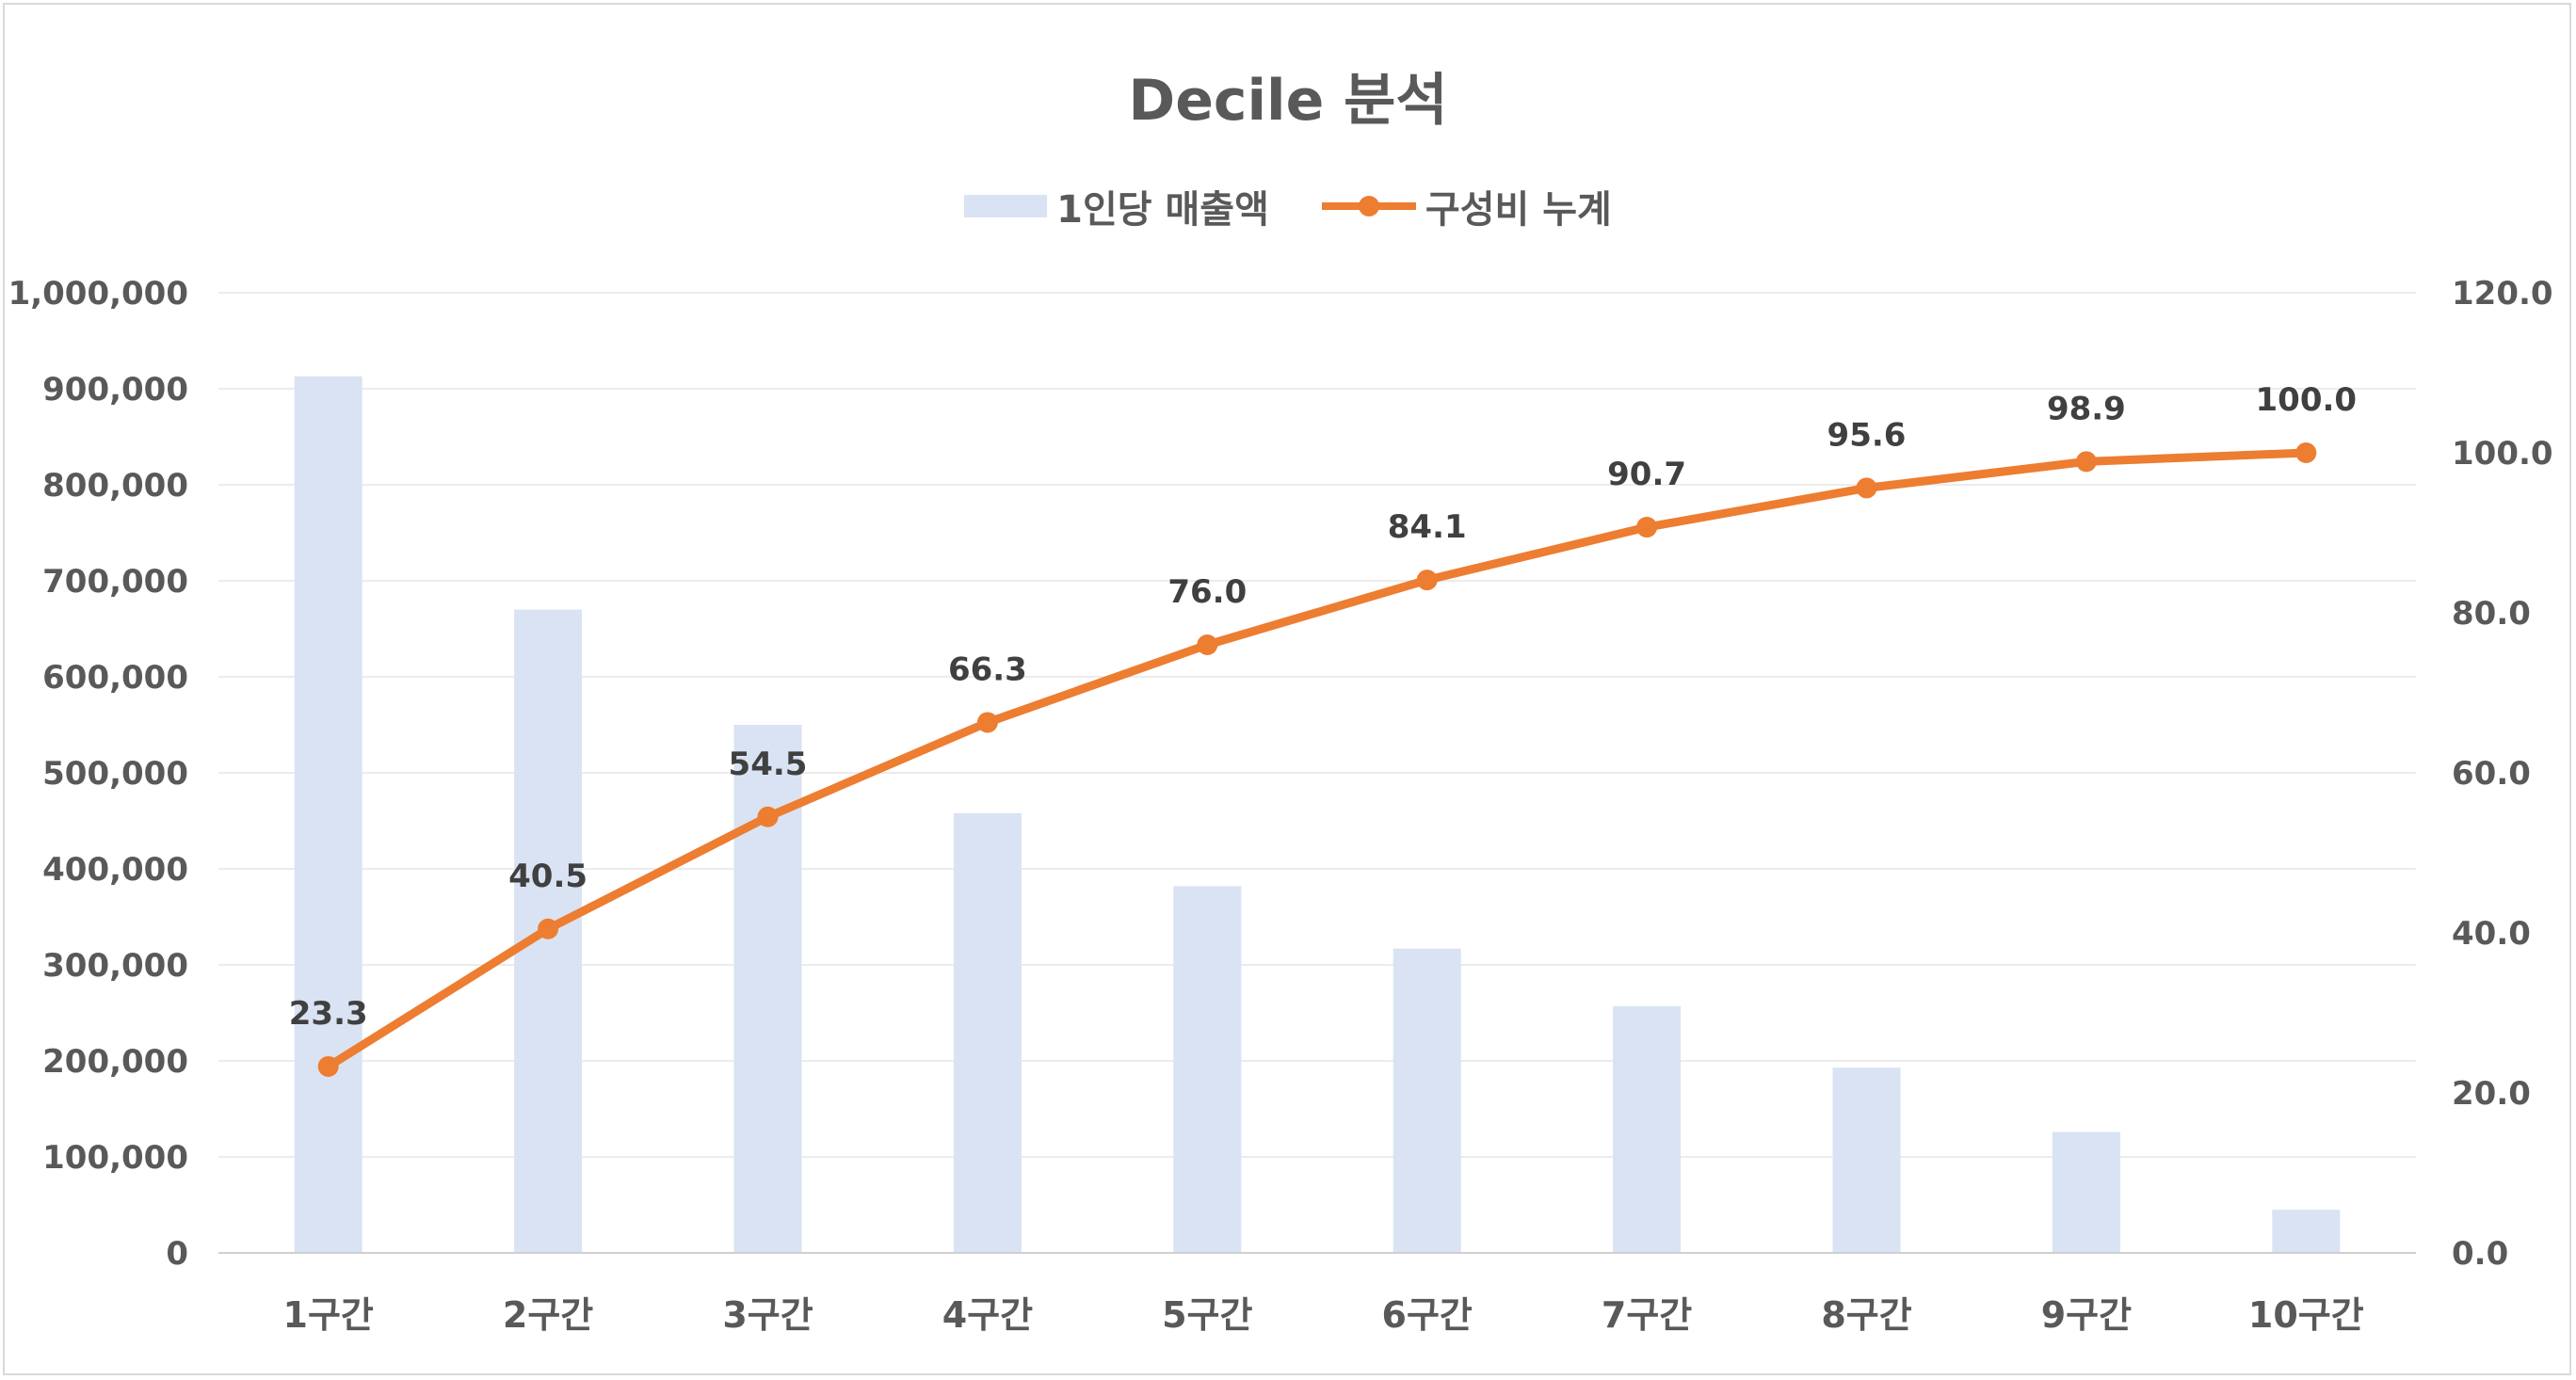  What do you see at coordinates (1207, 592) in the screenshot?
I see `line-data-label: 76.0` at bounding box center [1207, 592].